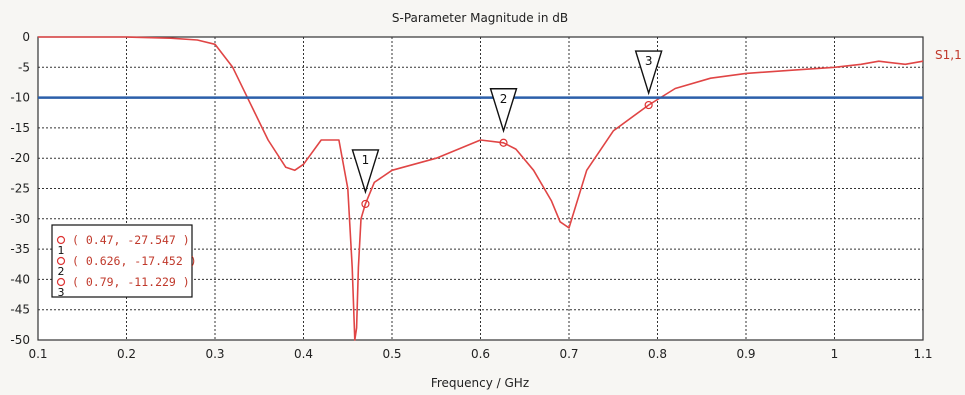 This screenshot has width=965, height=395. What do you see at coordinates (20, 219) in the screenshot?
I see `y-tick-label: -30` at bounding box center [20, 219].